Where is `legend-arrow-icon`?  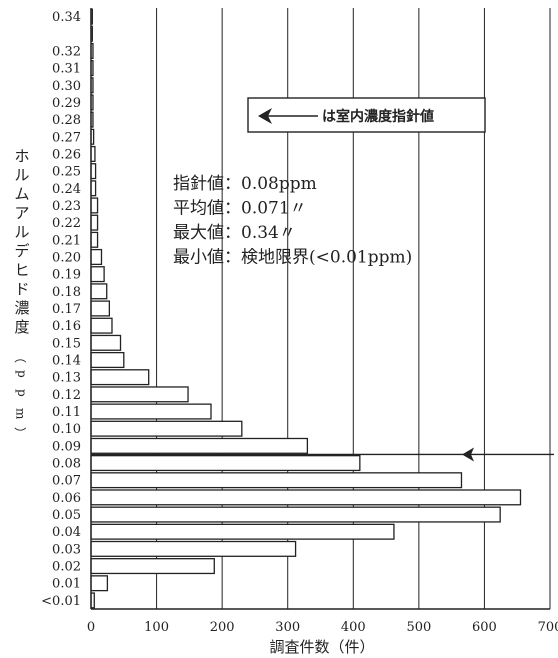 legend-arrow-icon is located at coordinates (265, 116).